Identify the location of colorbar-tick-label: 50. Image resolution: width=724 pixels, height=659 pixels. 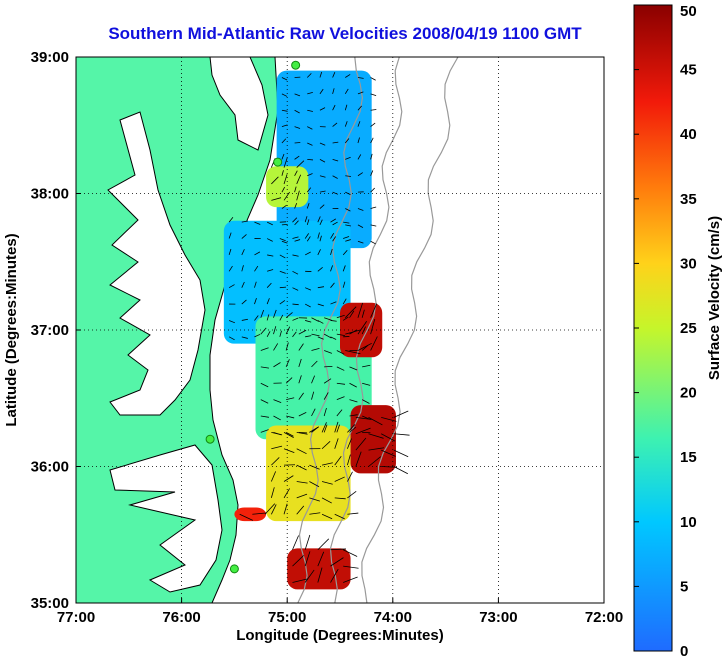
(688, 11).